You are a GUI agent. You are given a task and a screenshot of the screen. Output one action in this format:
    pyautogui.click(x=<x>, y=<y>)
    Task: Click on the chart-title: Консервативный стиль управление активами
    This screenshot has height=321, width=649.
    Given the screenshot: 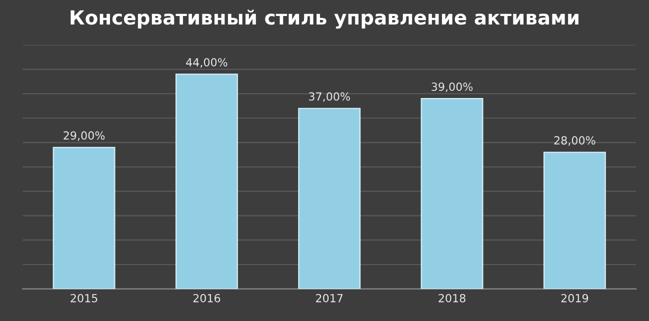 What is the action you would take?
    pyautogui.click(x=324, y=19)
    